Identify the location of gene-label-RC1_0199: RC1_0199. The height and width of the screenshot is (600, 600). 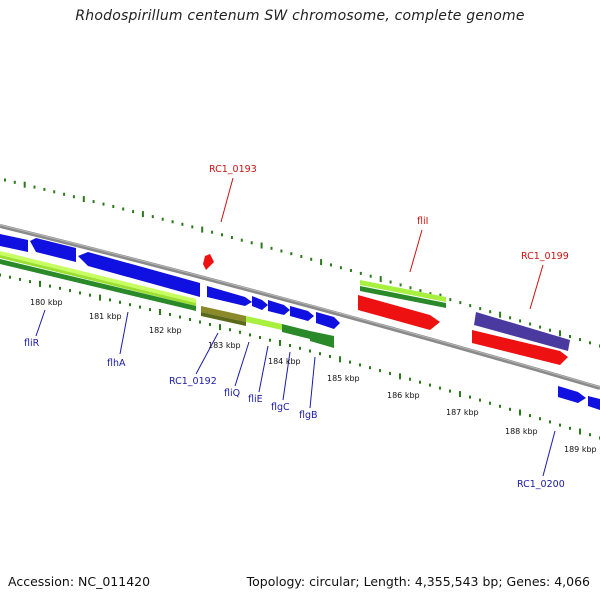
(545, 256).